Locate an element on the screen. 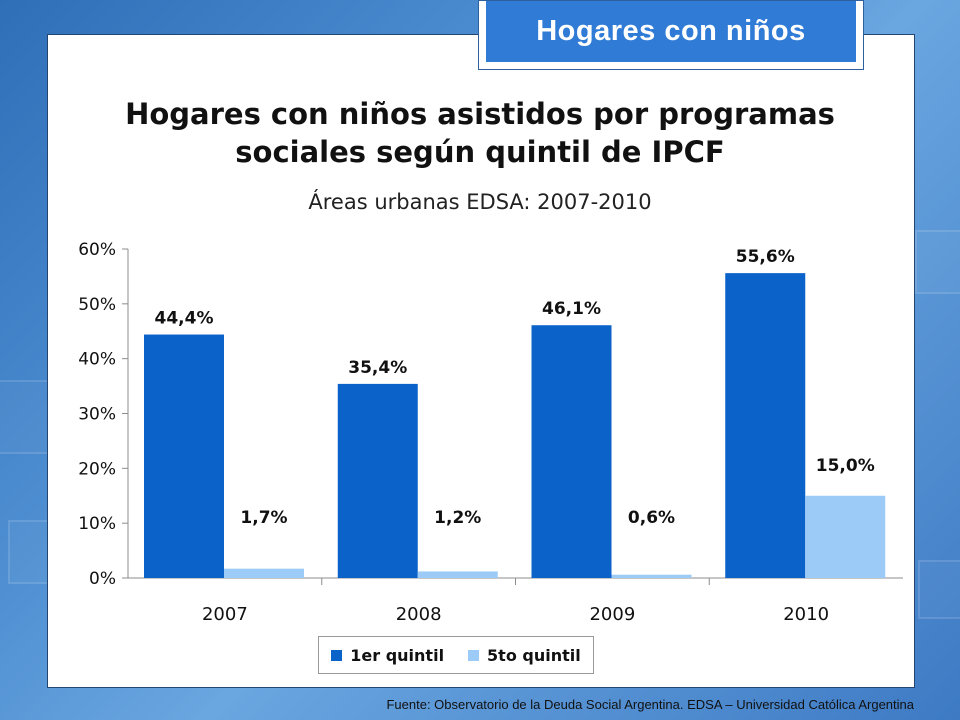  legend-label-series-2: 5to quintil is located at coordinates (534, 655).